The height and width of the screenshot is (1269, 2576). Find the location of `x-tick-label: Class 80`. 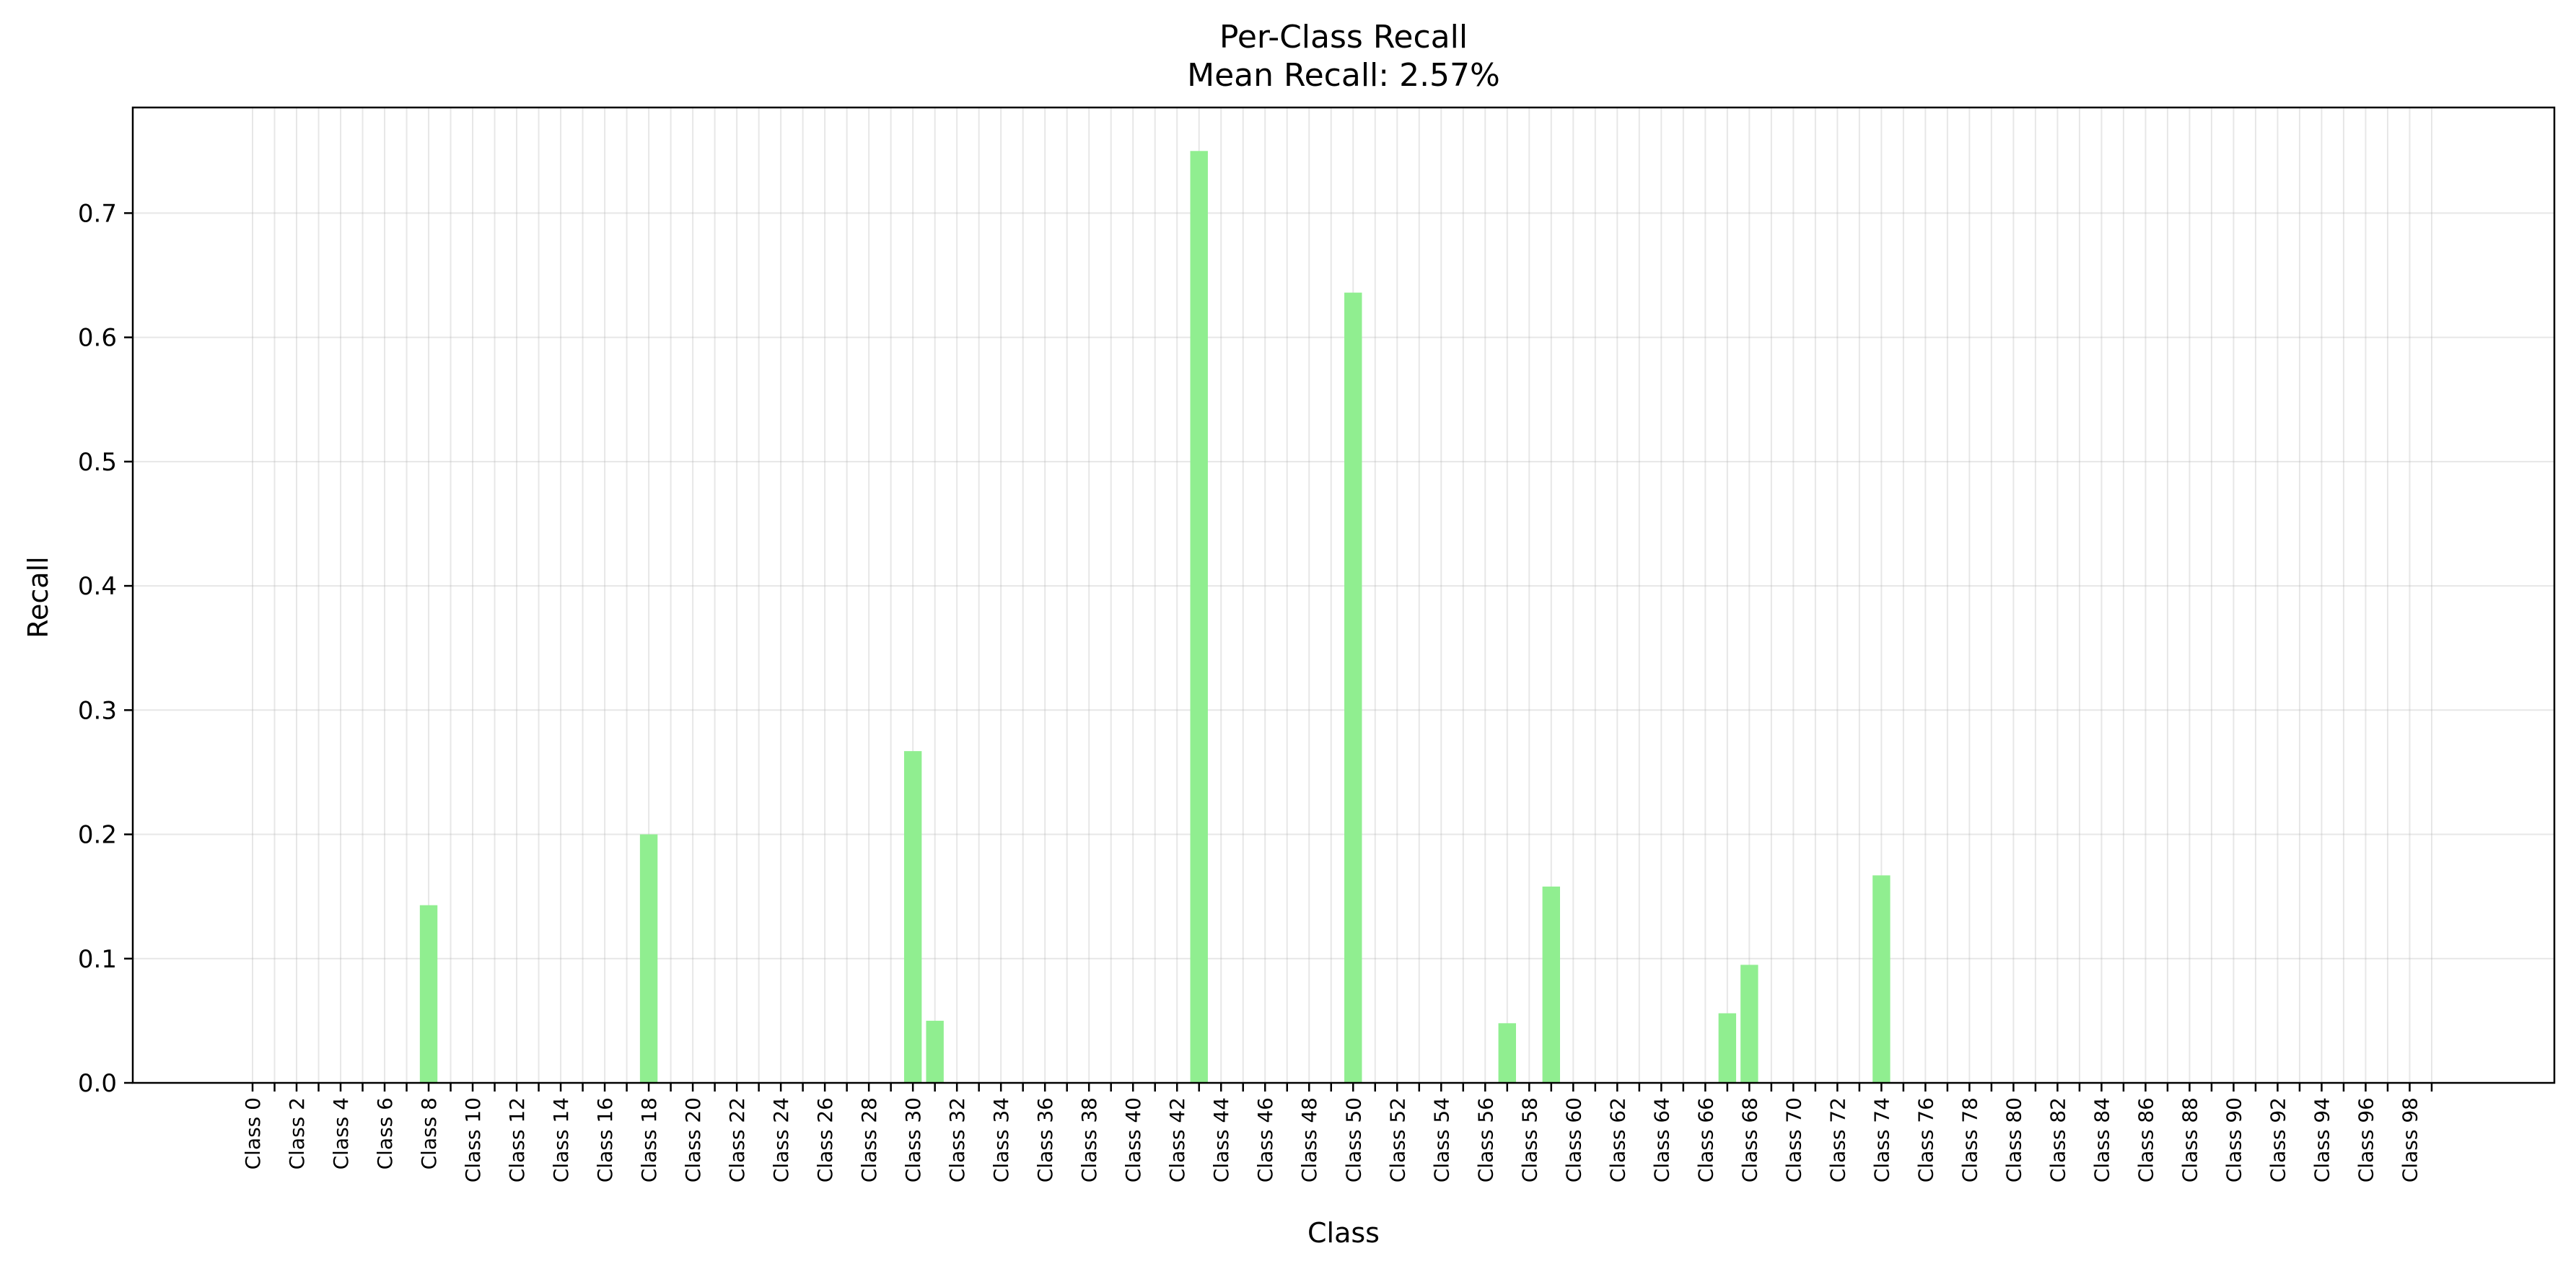

x-tick-label: Class 80 is located at coordinates (2013, 1139).